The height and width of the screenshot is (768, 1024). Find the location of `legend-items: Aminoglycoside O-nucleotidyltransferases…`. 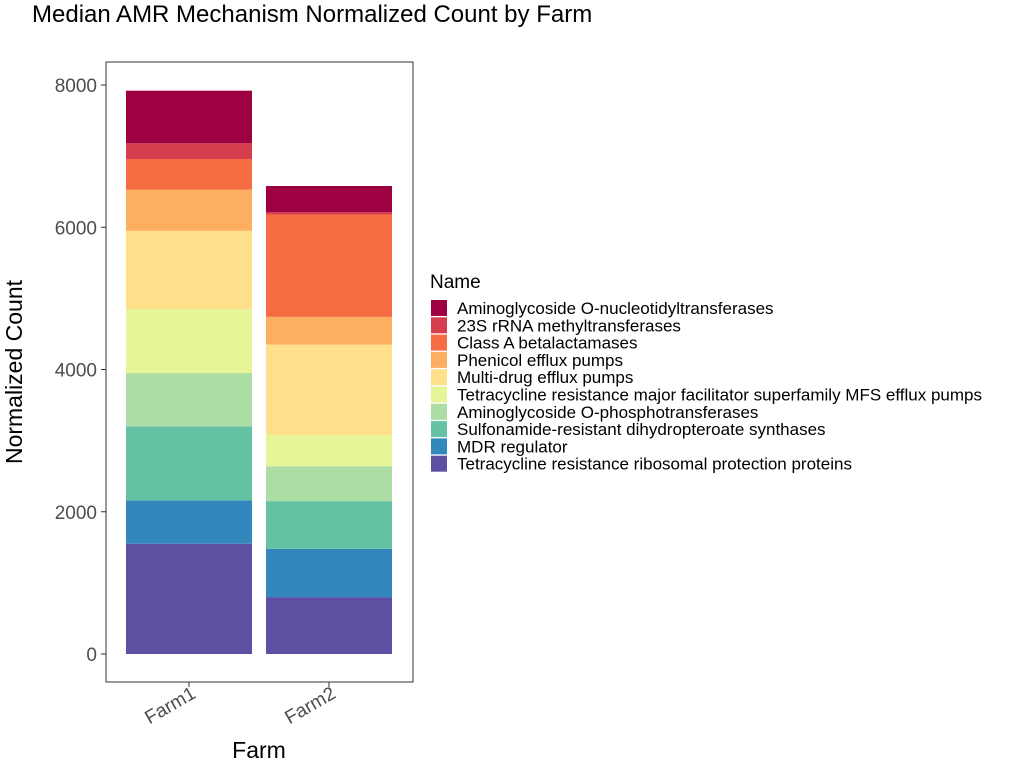

legend-items: Aminoglycoside O-nucleotidyltransferases… is located at coordinates (706, 386).